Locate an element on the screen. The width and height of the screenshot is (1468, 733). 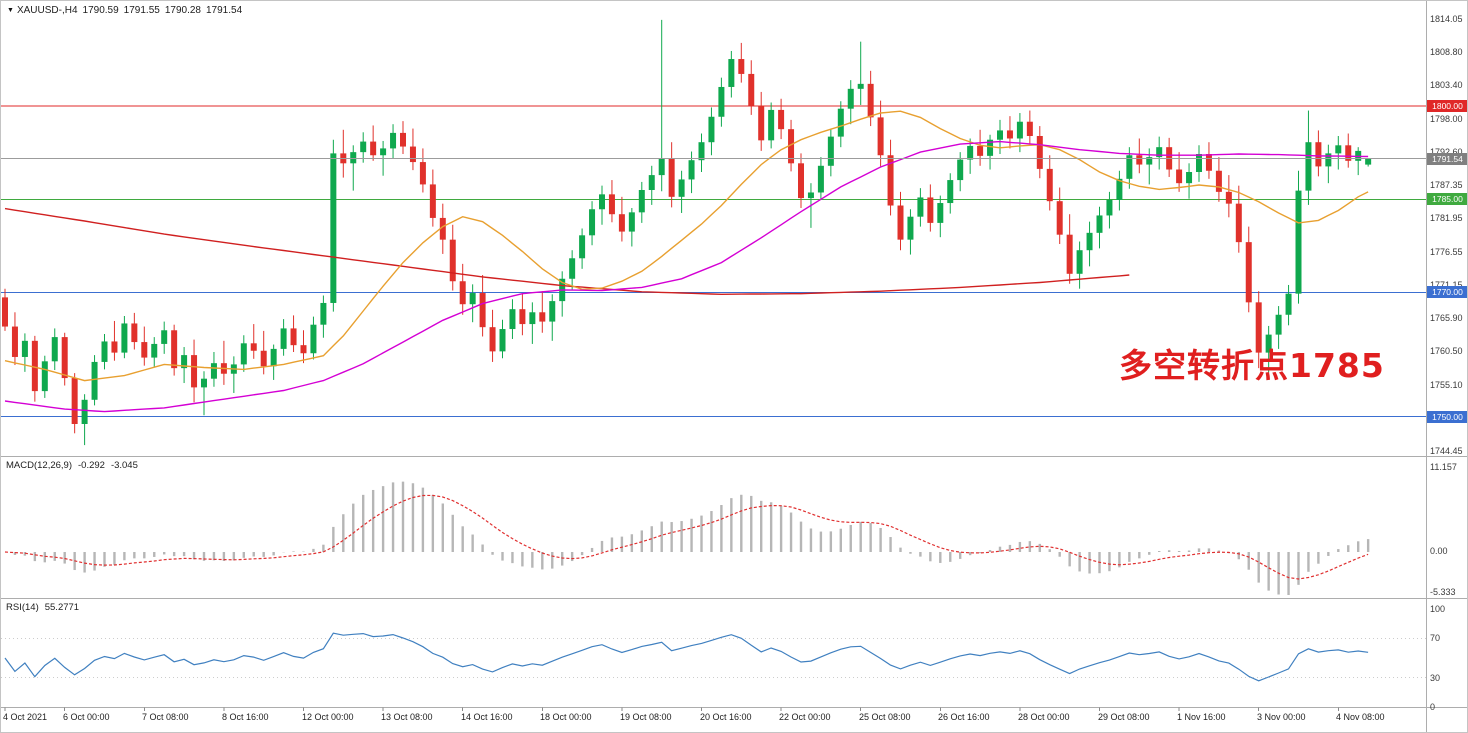
price-line-badge: 1750.00 is located at coordinates (1447, 417).